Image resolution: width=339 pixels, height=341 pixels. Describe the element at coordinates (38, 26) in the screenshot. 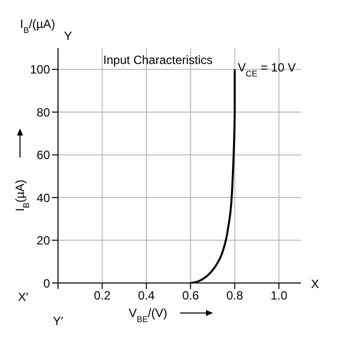

I see `text: I$_{B}$/(µA)` at that location.